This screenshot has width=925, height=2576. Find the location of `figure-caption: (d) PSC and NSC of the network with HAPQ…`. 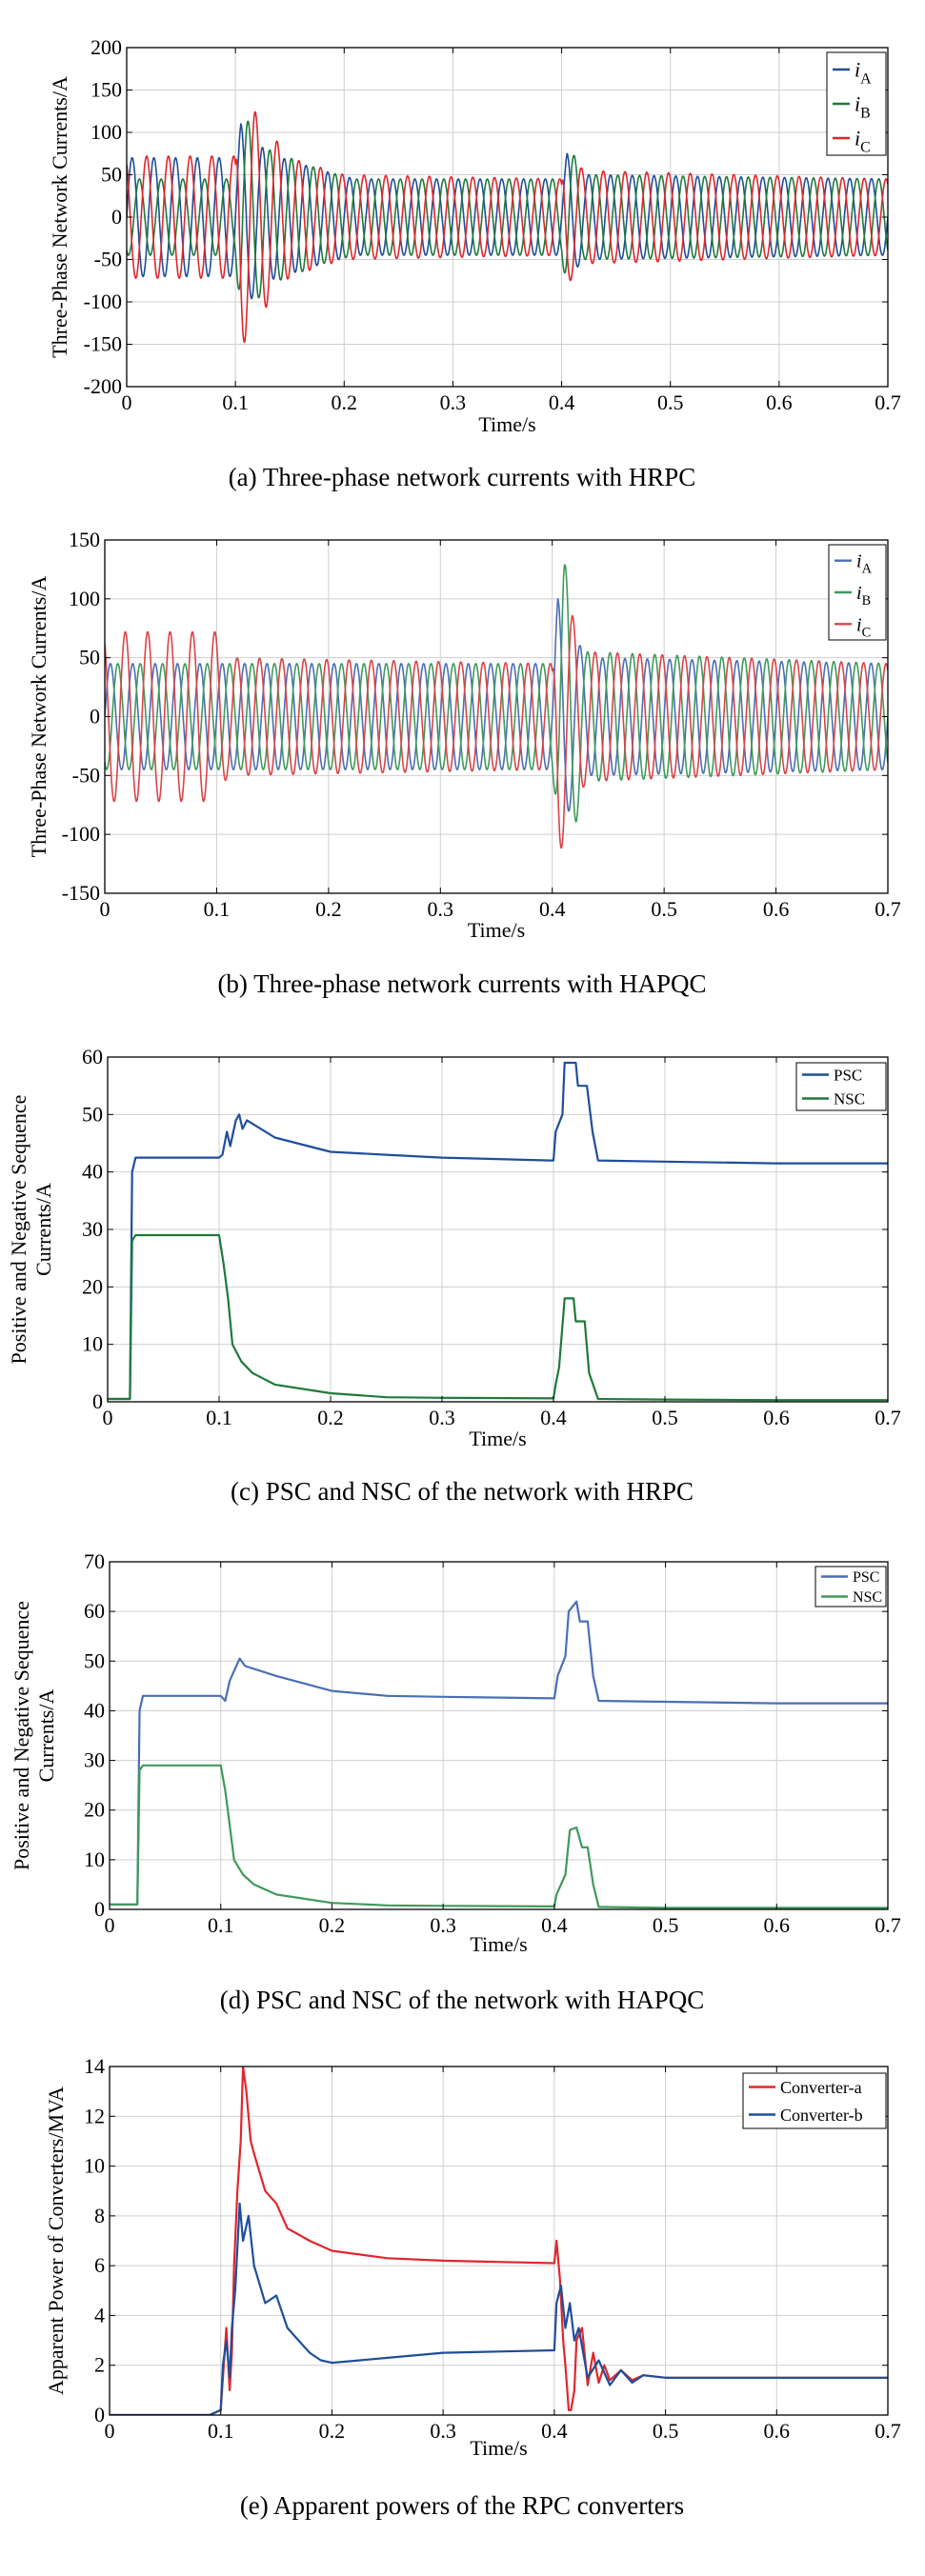

figure-caption: (d) PSC and NSC of the network with HAPQ… is located at coordinates (462, 2000).